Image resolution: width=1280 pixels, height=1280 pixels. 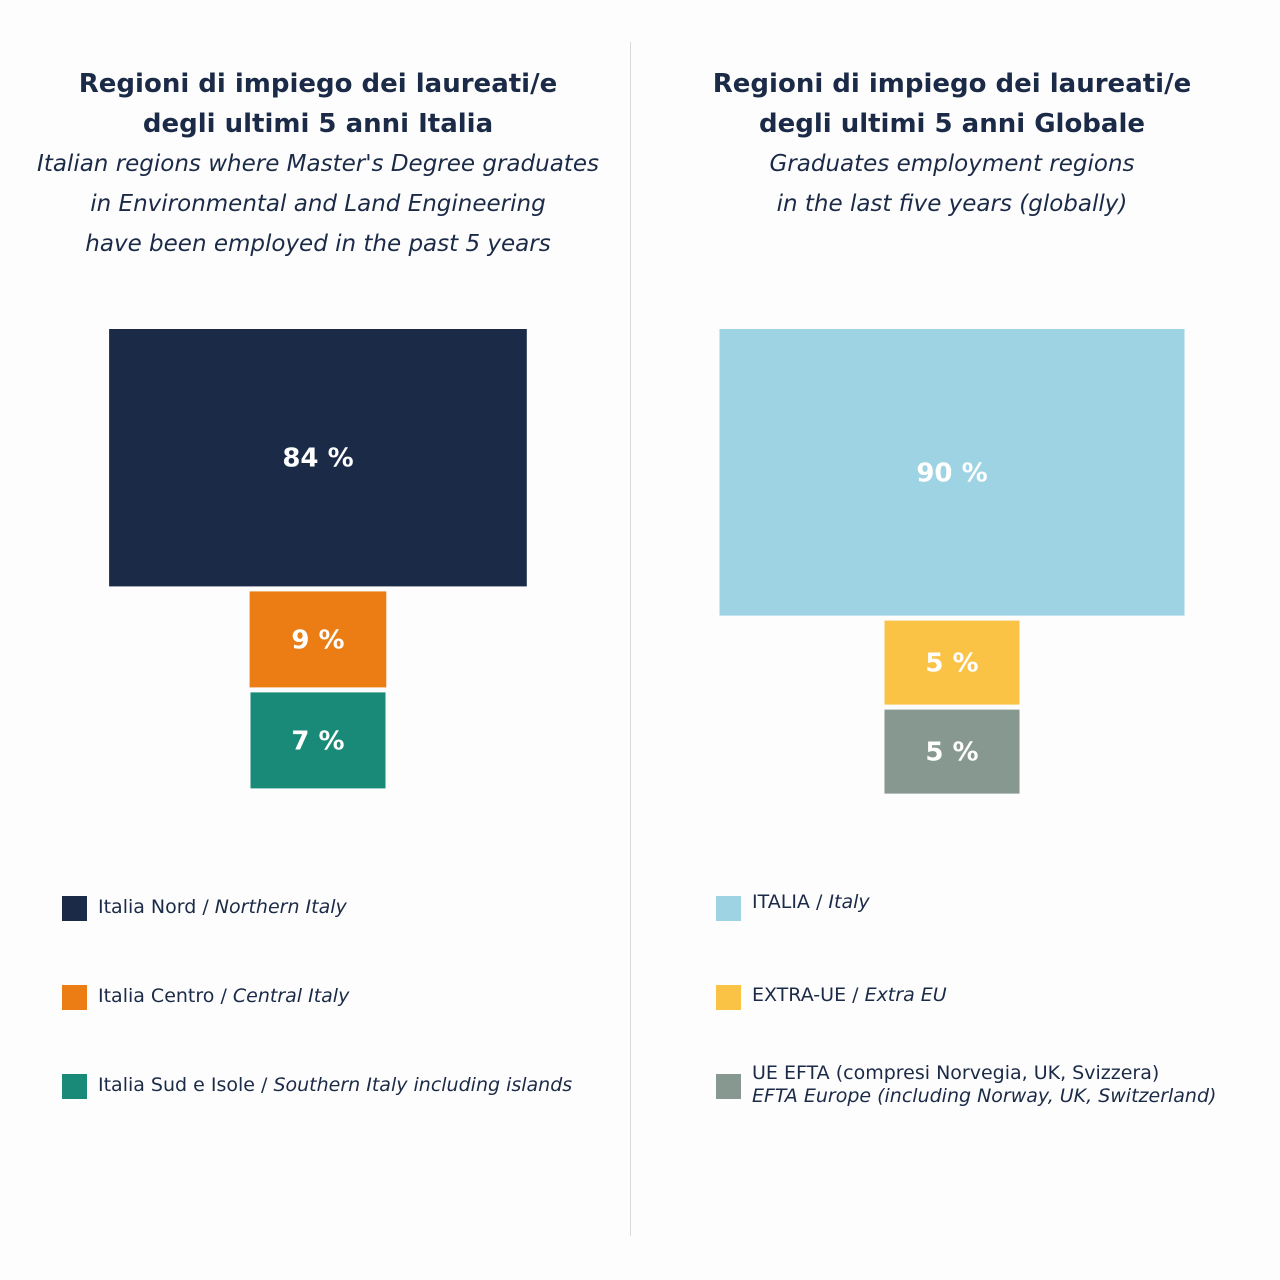 I want to click on funnel-segment-italia-nord-northern-ita: 84 %, so click(x=318, y=458).